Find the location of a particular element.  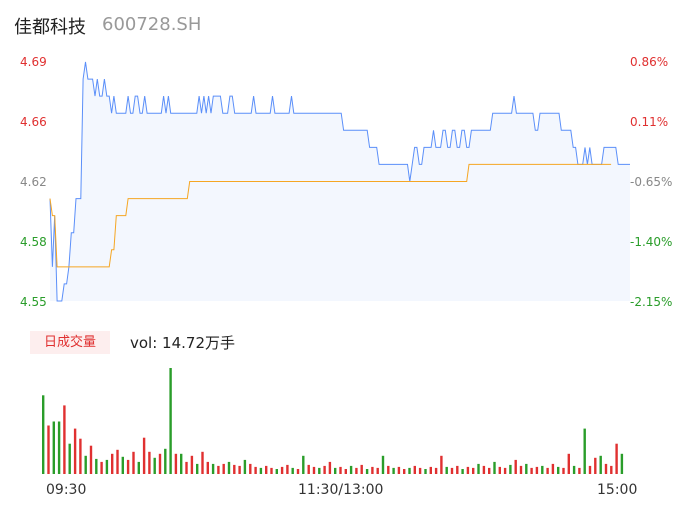

pct-label: -2.15% is located at coordinates (651, 302).